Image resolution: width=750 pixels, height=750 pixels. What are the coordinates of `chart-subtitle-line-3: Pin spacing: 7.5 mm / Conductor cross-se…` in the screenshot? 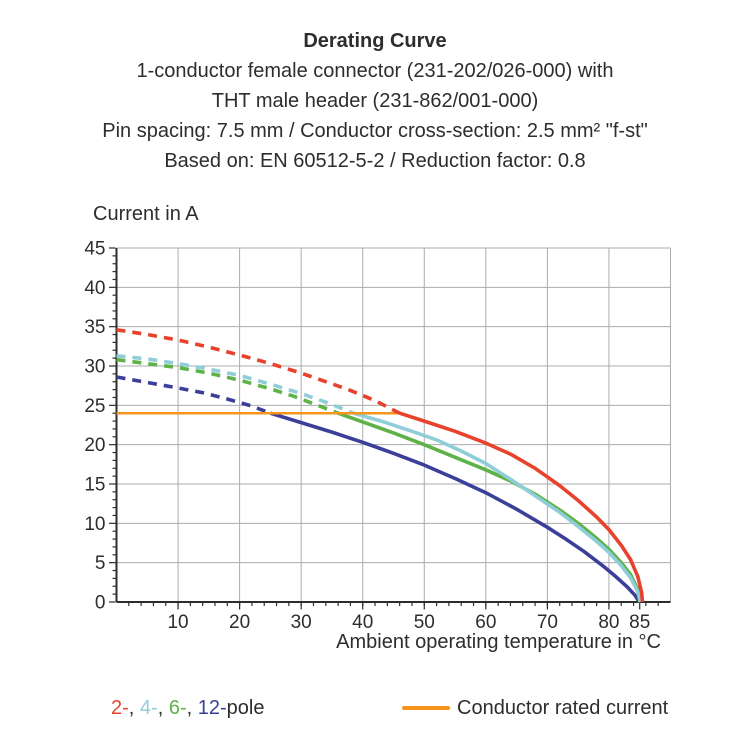 It's located at (375, 131).